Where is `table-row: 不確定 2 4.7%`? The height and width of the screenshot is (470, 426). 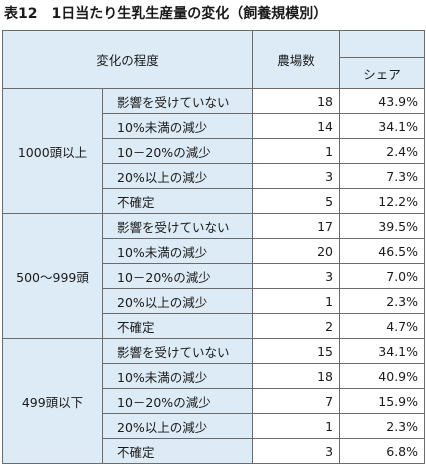
table-row: 不確定 2 4.7% is located at coordinates (214, 326).